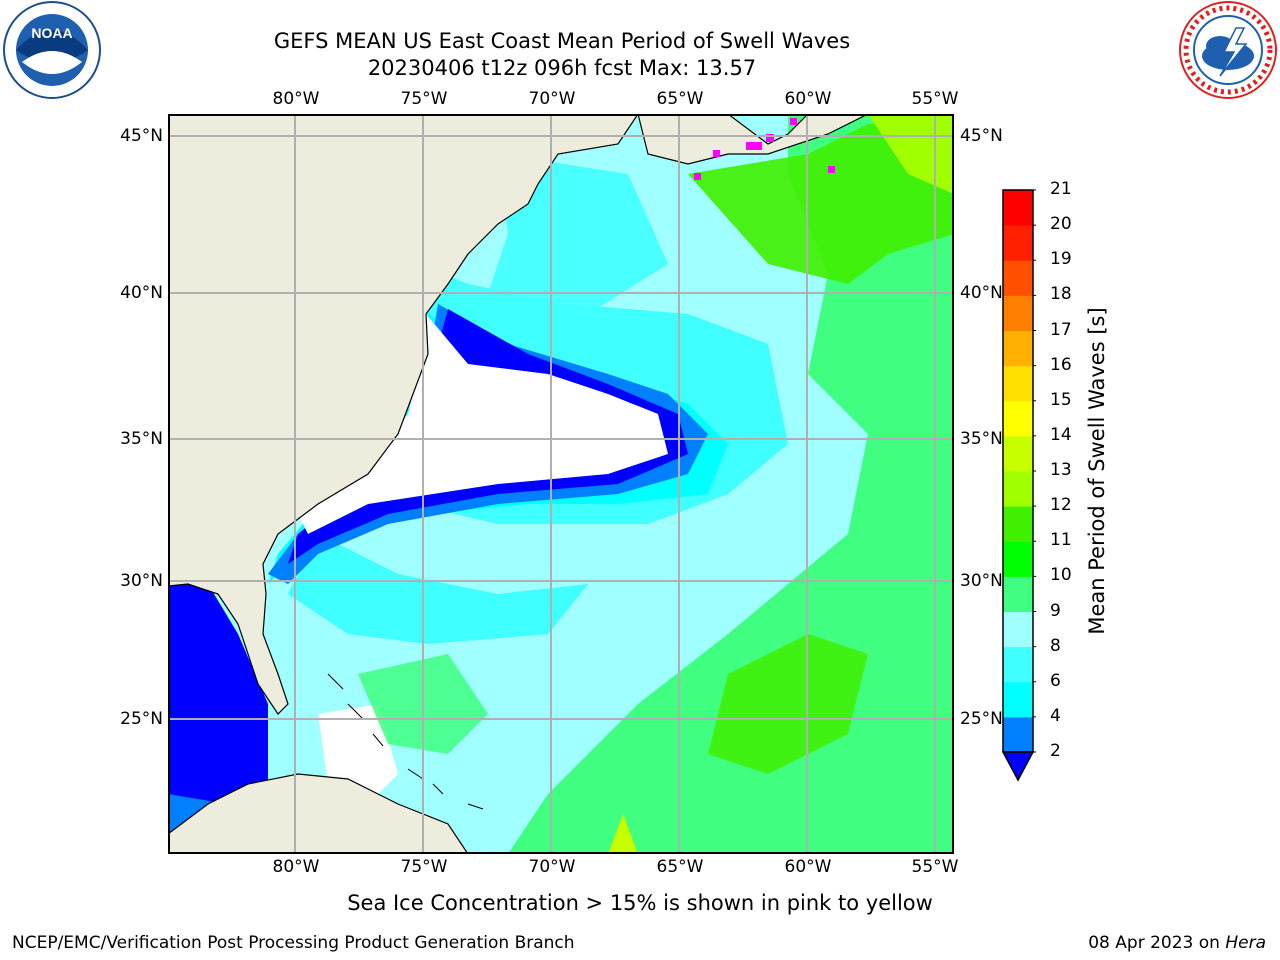 The height and width of the screenshot is (960, 1280). I want to click on colorbar-tick-label: 17, so click(1061, 329).